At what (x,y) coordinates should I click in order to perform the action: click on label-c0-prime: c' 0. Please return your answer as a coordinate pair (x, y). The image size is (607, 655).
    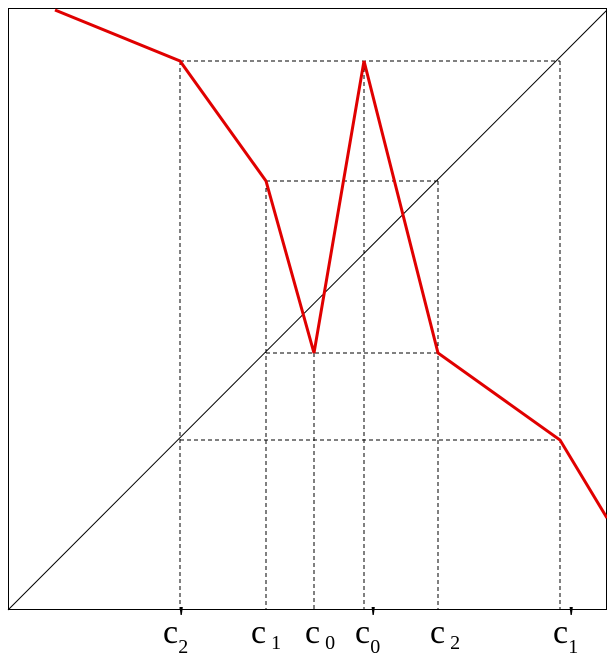
    Looking at the image, I should click on (367, 627).